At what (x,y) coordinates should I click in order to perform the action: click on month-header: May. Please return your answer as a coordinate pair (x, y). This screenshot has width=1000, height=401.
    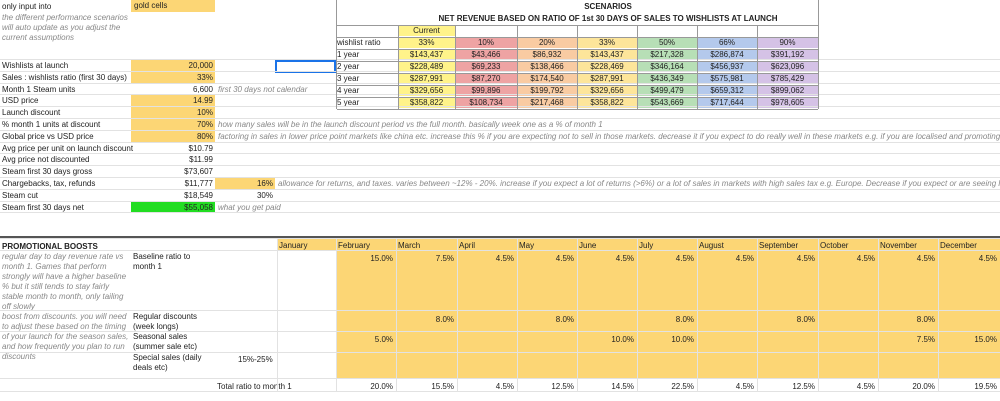
    Looking at the image, I should click on (527, 245).